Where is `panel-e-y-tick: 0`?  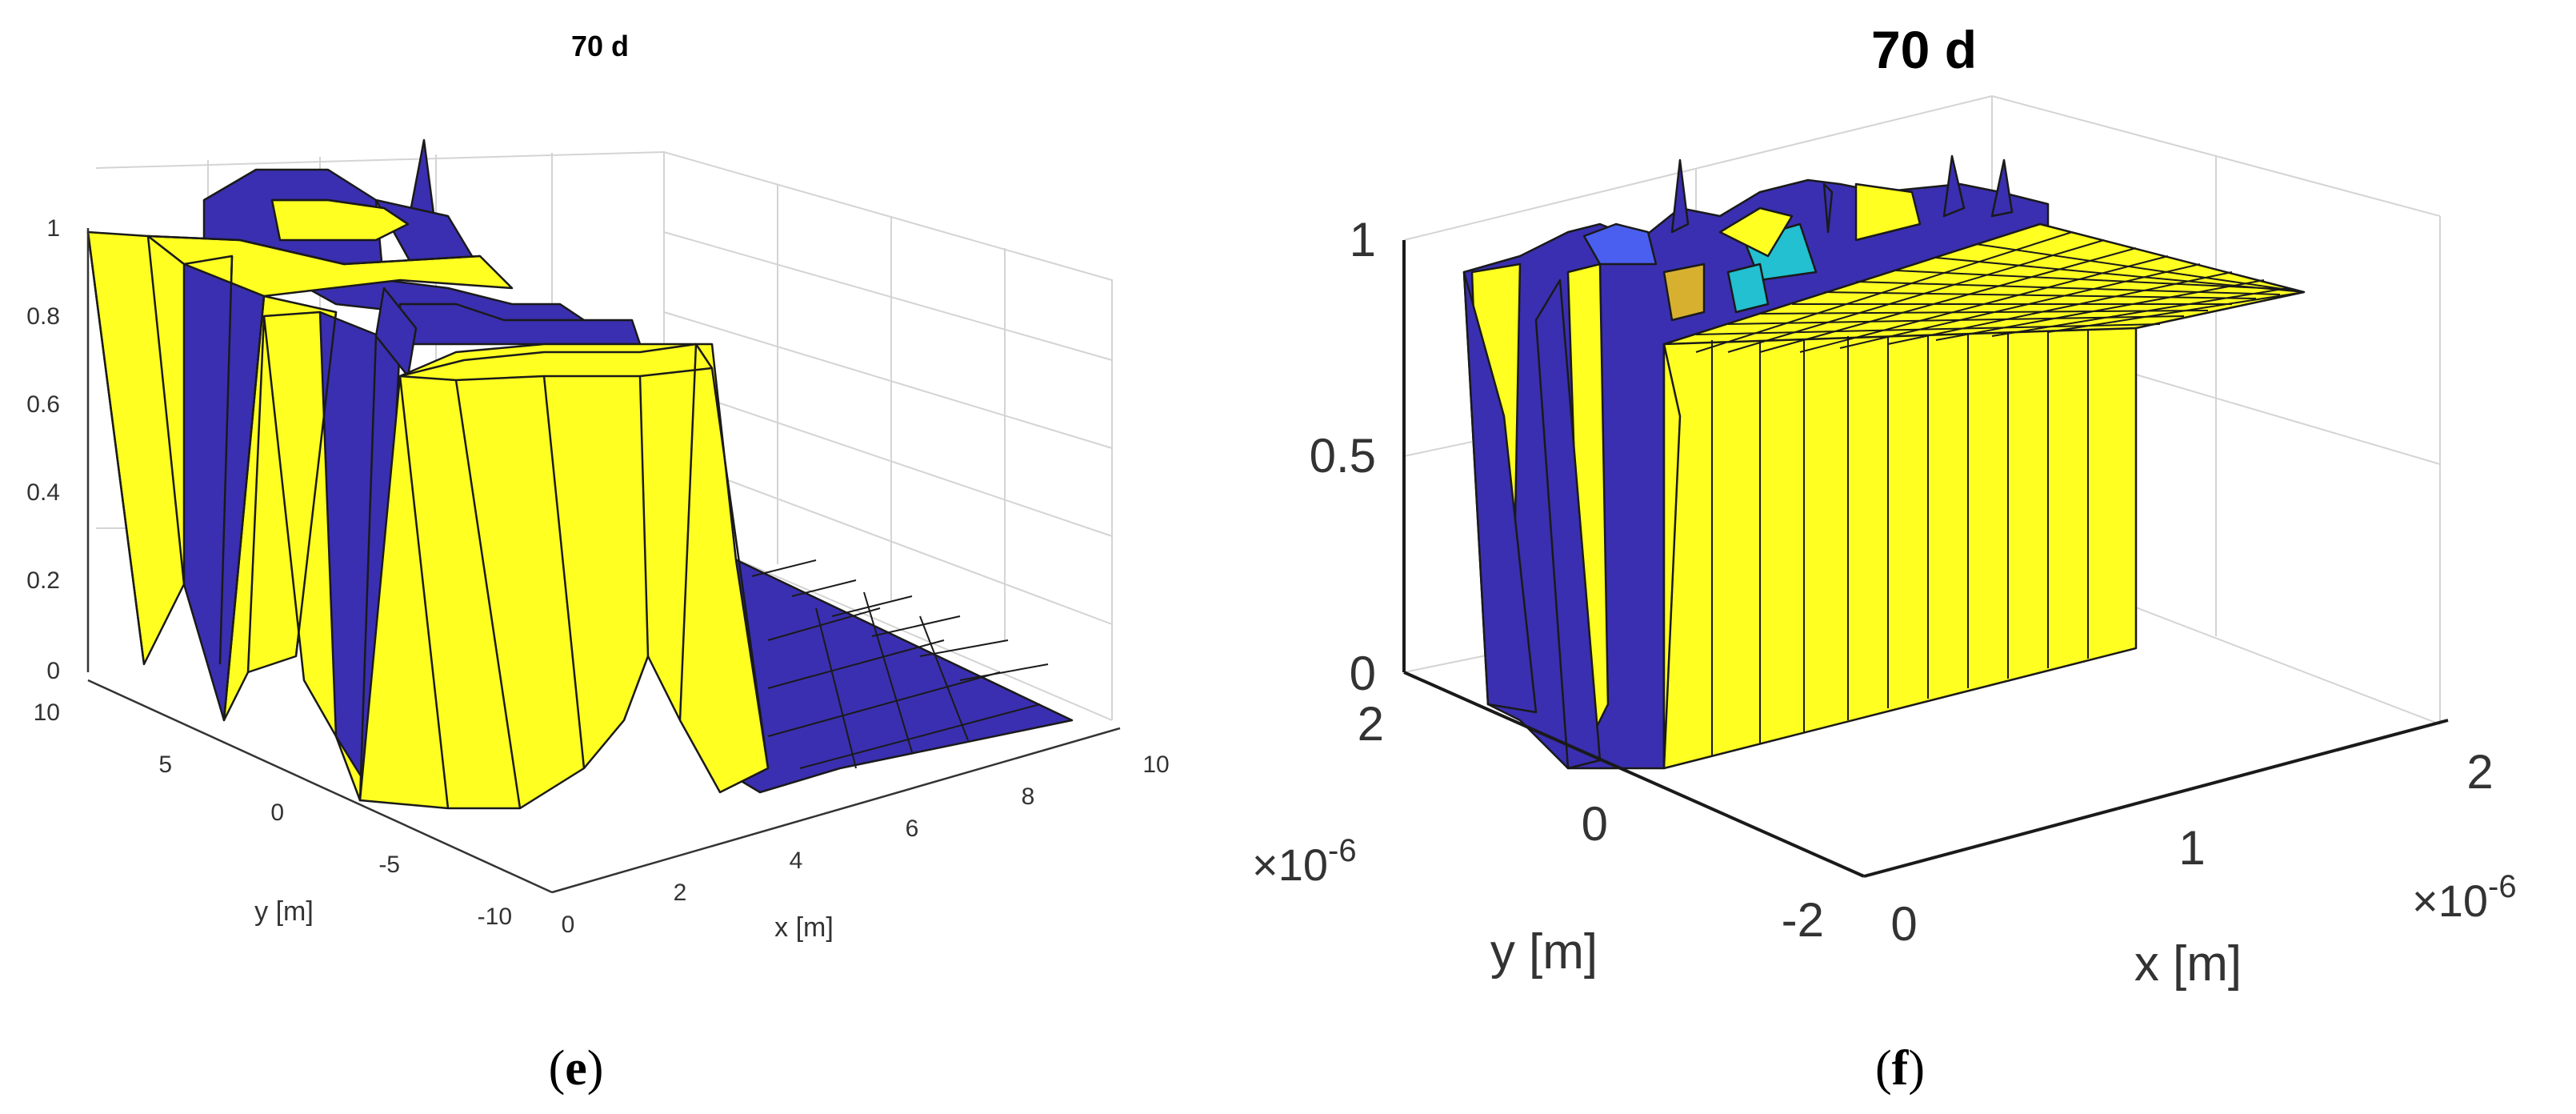 panel-e-y-tick: 0 is located at coordinates (277, 813).